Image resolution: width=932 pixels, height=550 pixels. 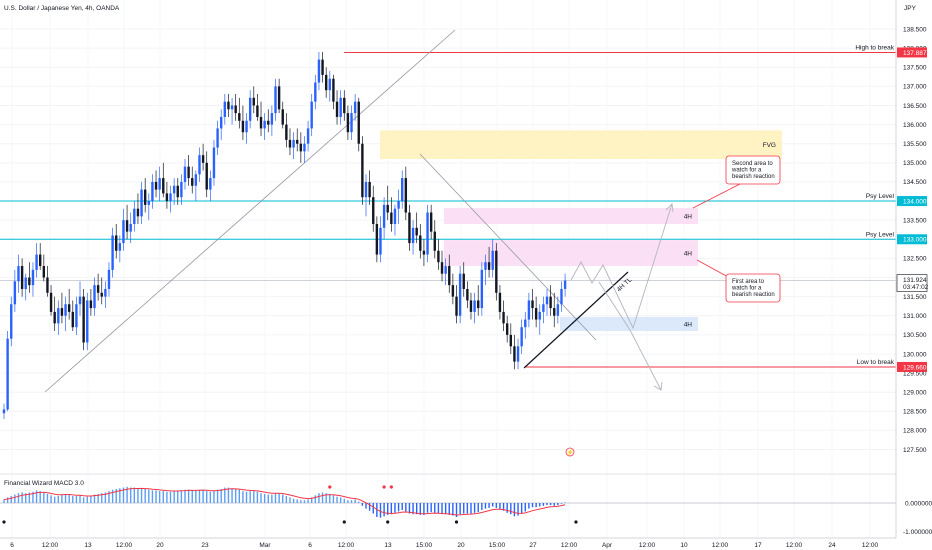 I want to click on y-tick-label: 130.000, so click(x=915, y=354).